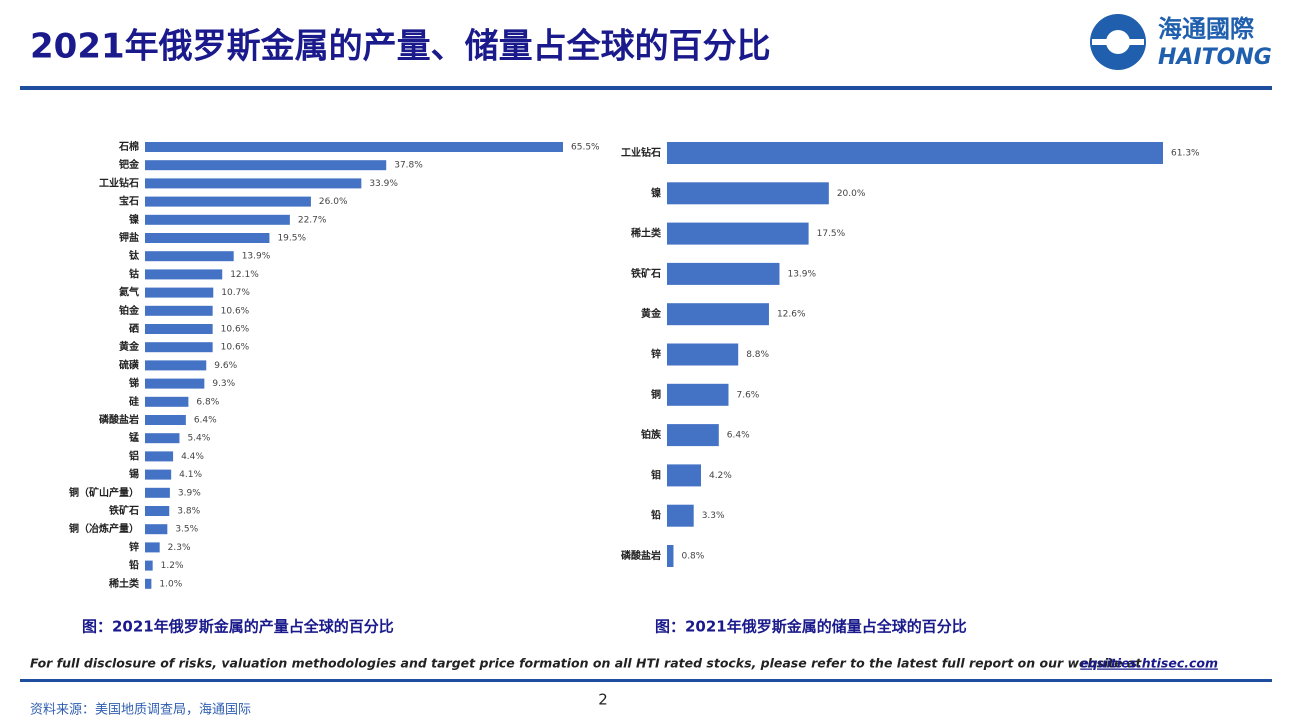  I want to click on category-label: 铜, so click(656, 394).